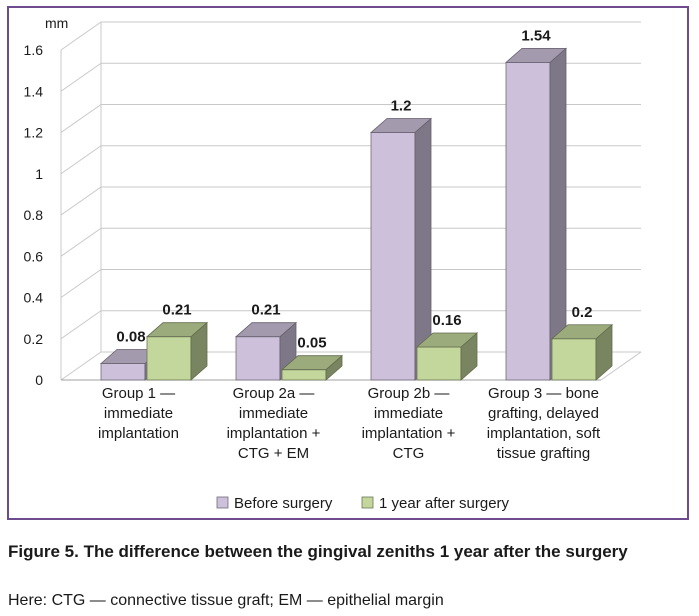  I want to click on category-label-line: implantation, soft, so click(544, 433).